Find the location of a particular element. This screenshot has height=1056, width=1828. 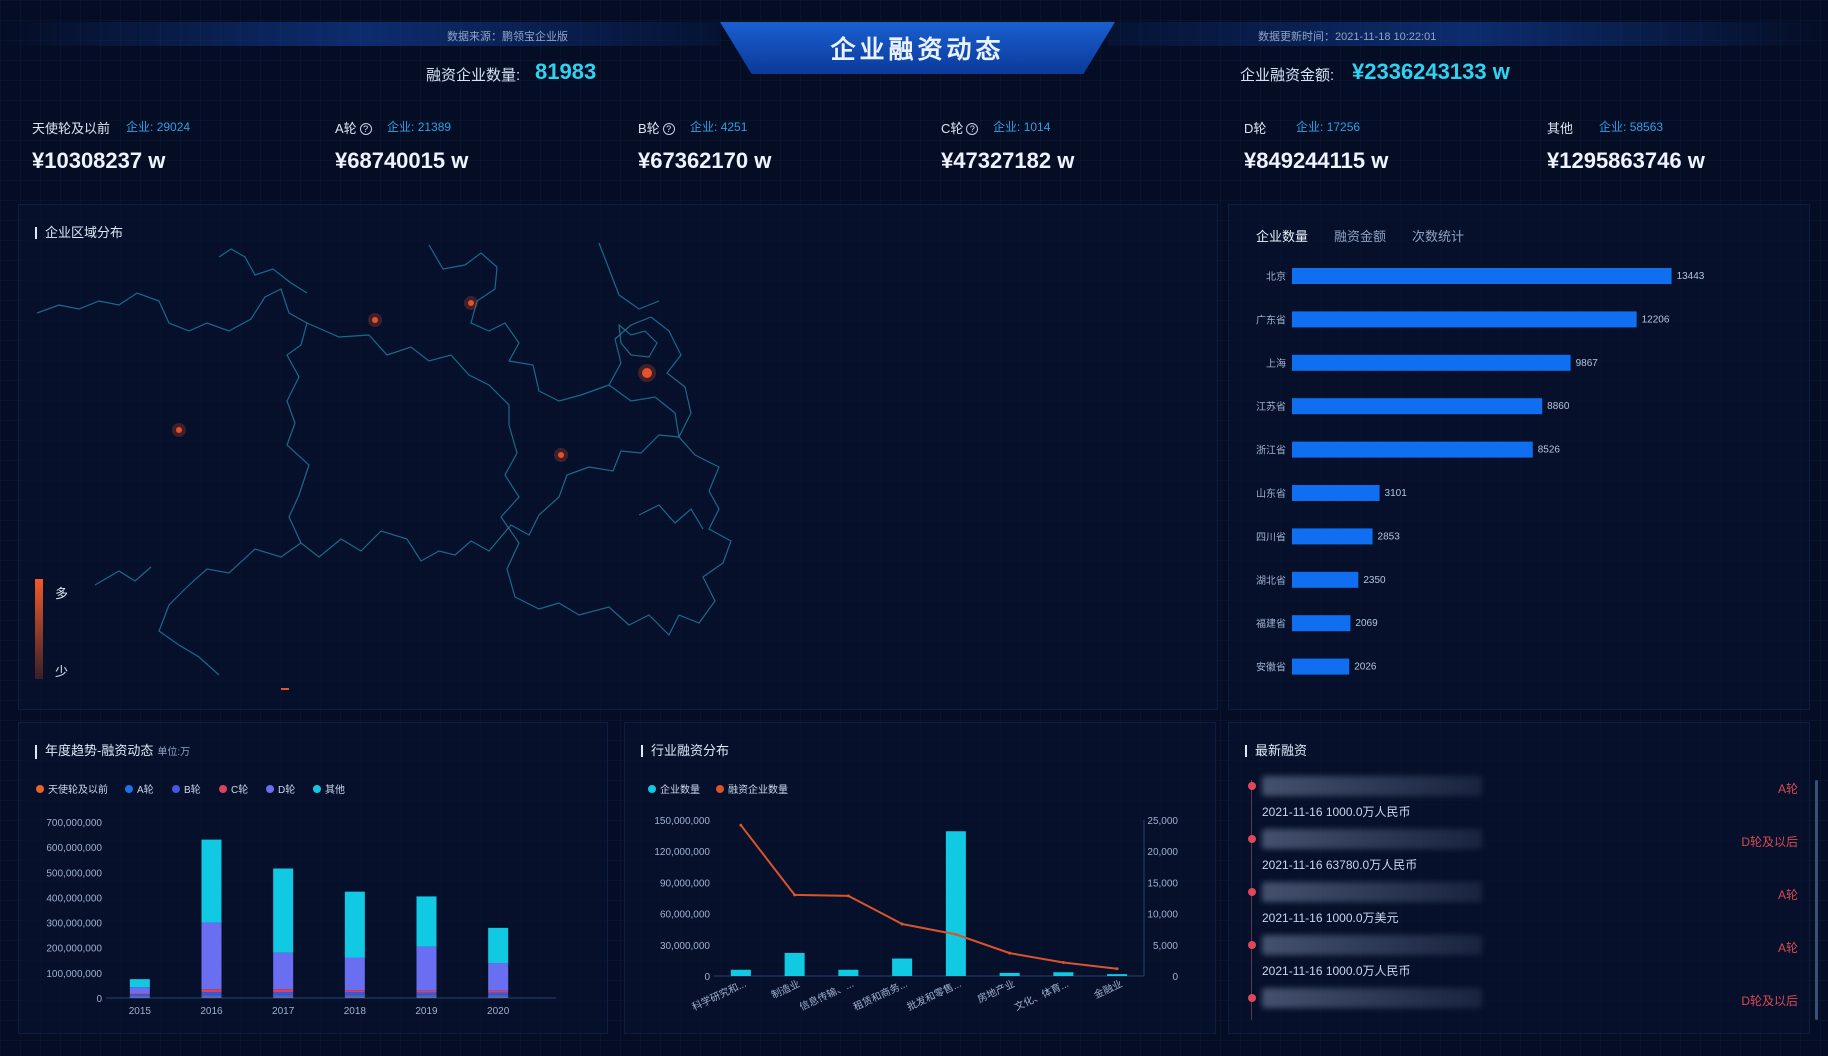

data-source-text: 数据来源：鹏领宝企业版 is located at coordinates (507, 37).